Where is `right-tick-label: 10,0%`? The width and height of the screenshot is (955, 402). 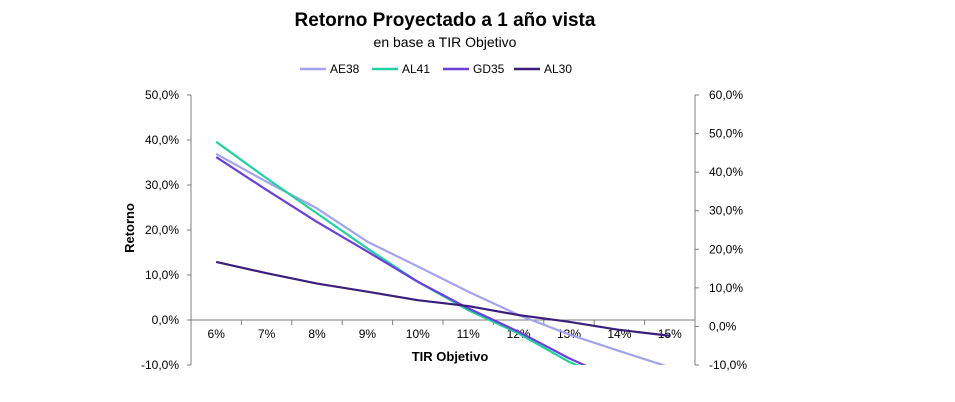
right-tick-label: 10,0% is located at coordinates (726, 288).